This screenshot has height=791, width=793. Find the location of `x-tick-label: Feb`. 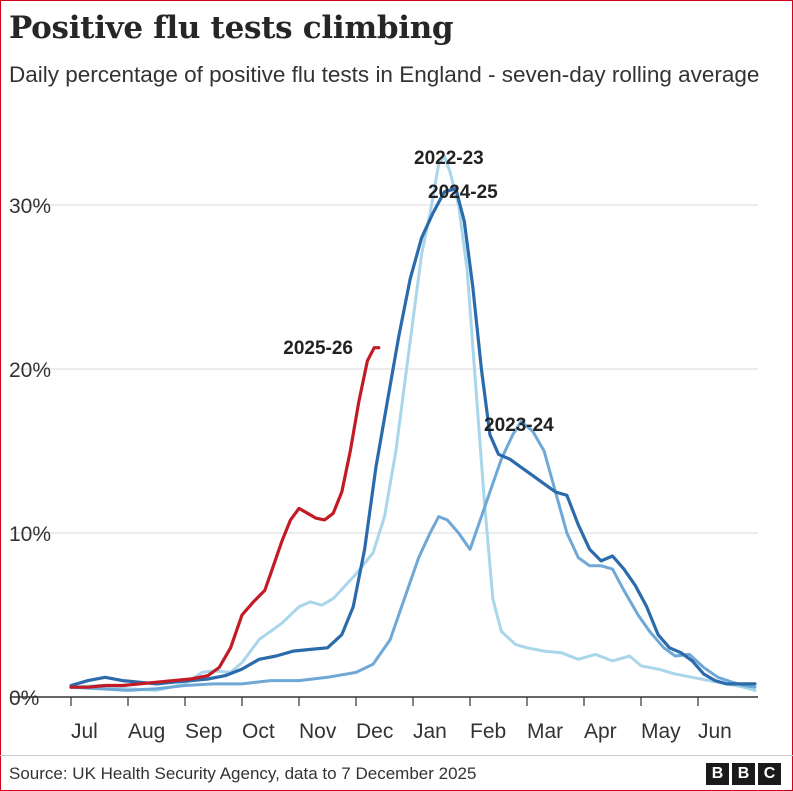

x-tick-label: Feb is located at coordinates (488, 731).